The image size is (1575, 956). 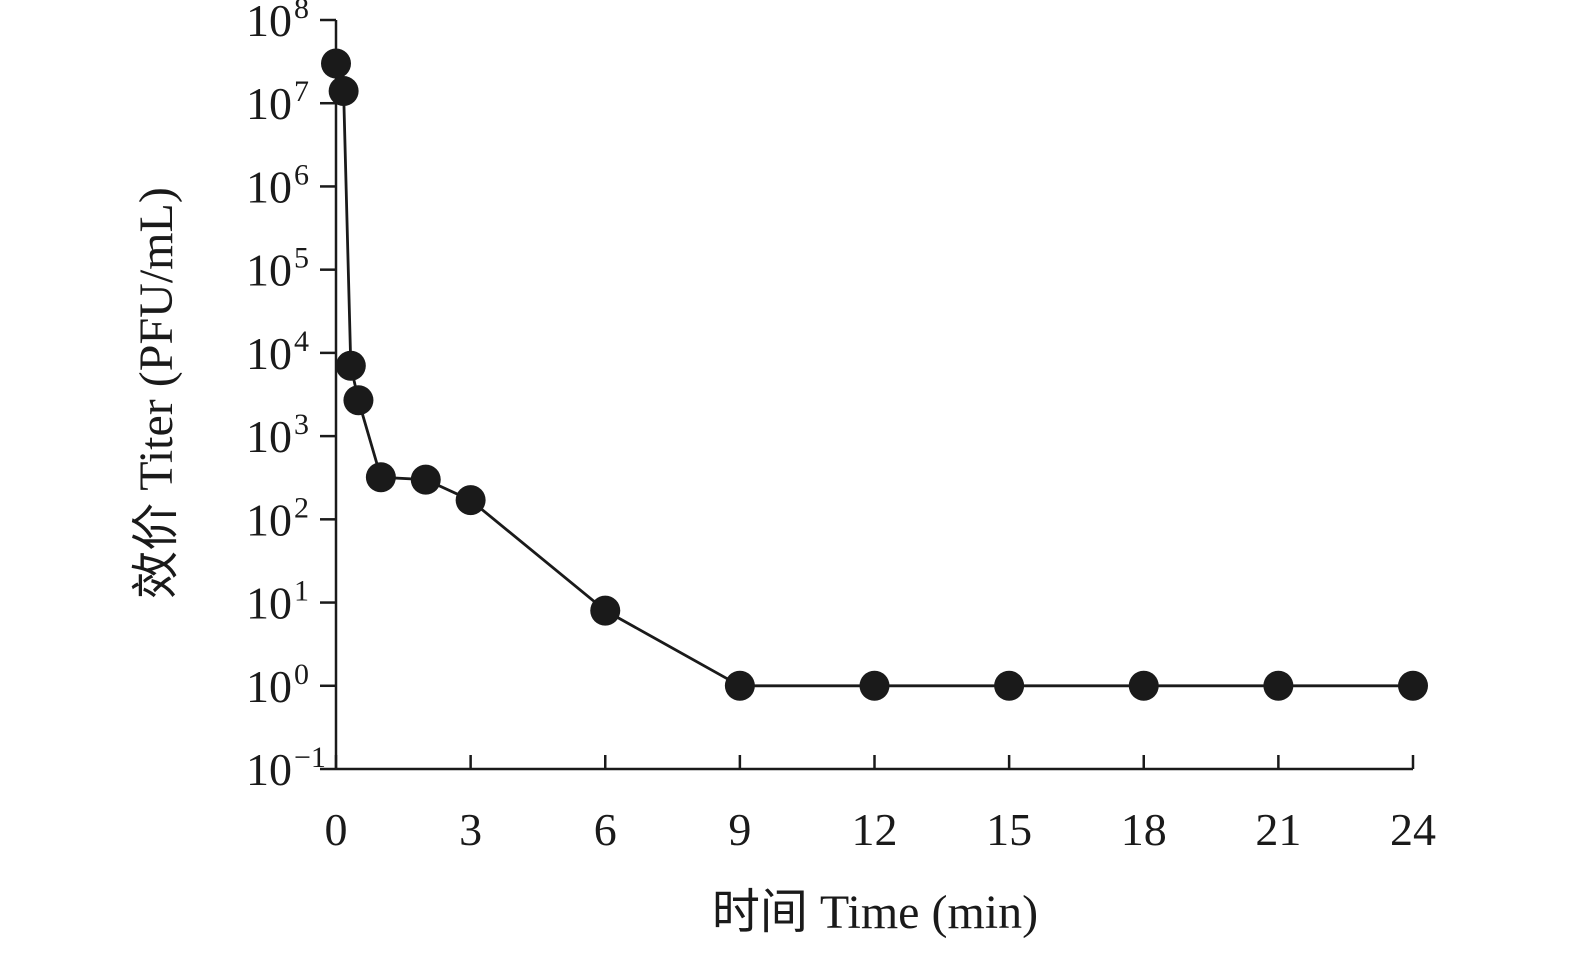 I want to click on x-tick-label: 24, so click(x=1413, y=829).